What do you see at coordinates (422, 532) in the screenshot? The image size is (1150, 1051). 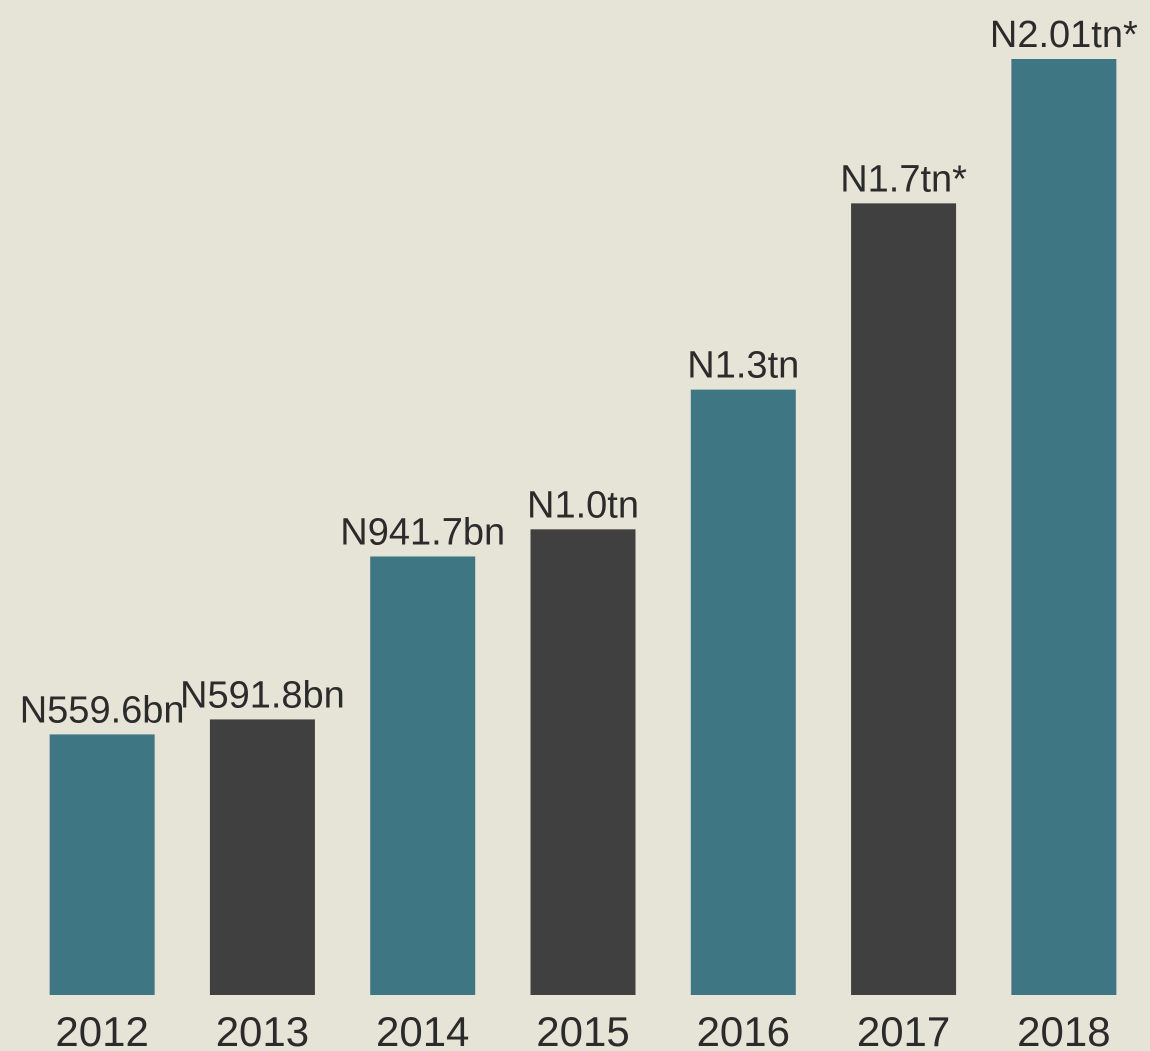 I see `value-label: N941.7bn` at bounding box center [422, 532].